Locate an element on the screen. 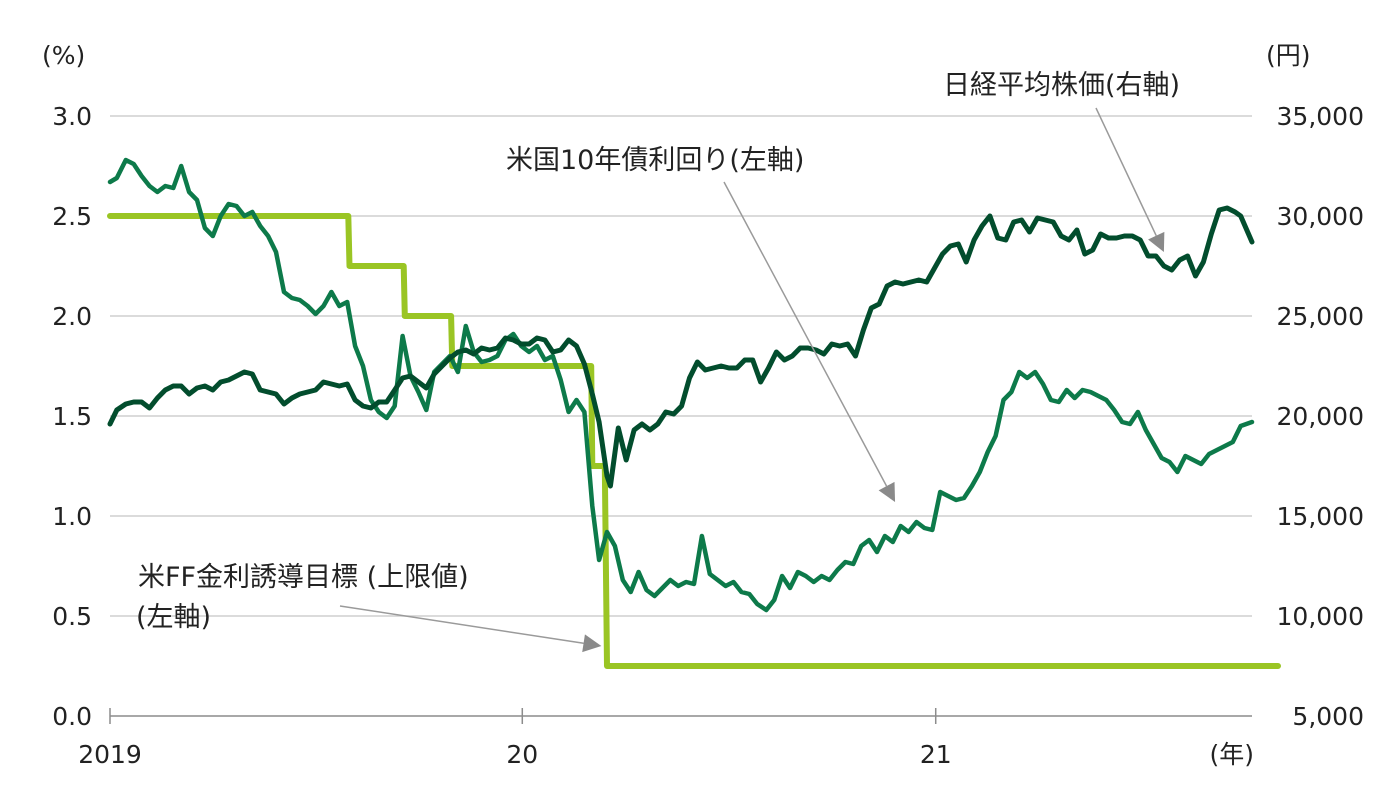 Image resolution: width=1400 pixels, height=800 pixels. y-right-tick-label: 15,000 is located at coordinates (1320, 516).